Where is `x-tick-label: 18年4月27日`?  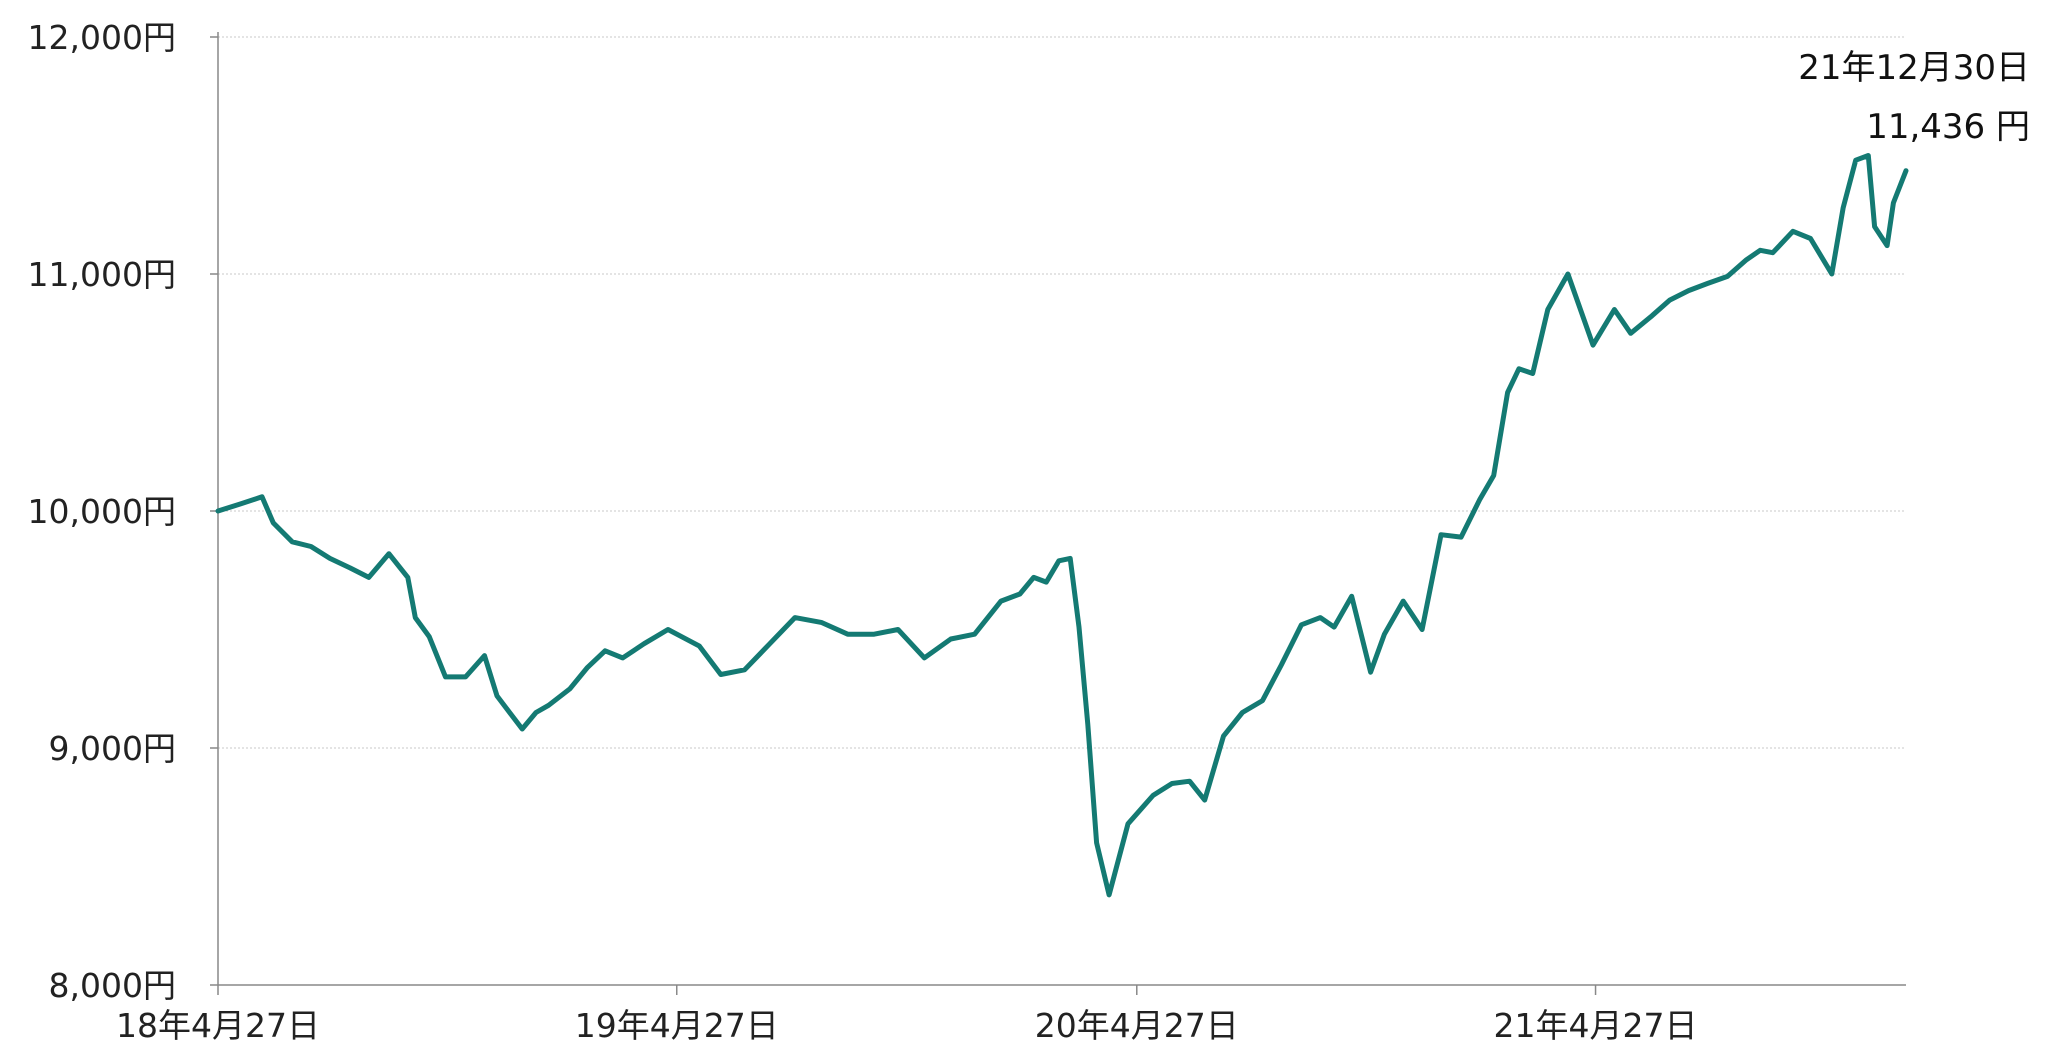
x-tick-label: 18年4月27日 is located at coordinates (218, 1025).